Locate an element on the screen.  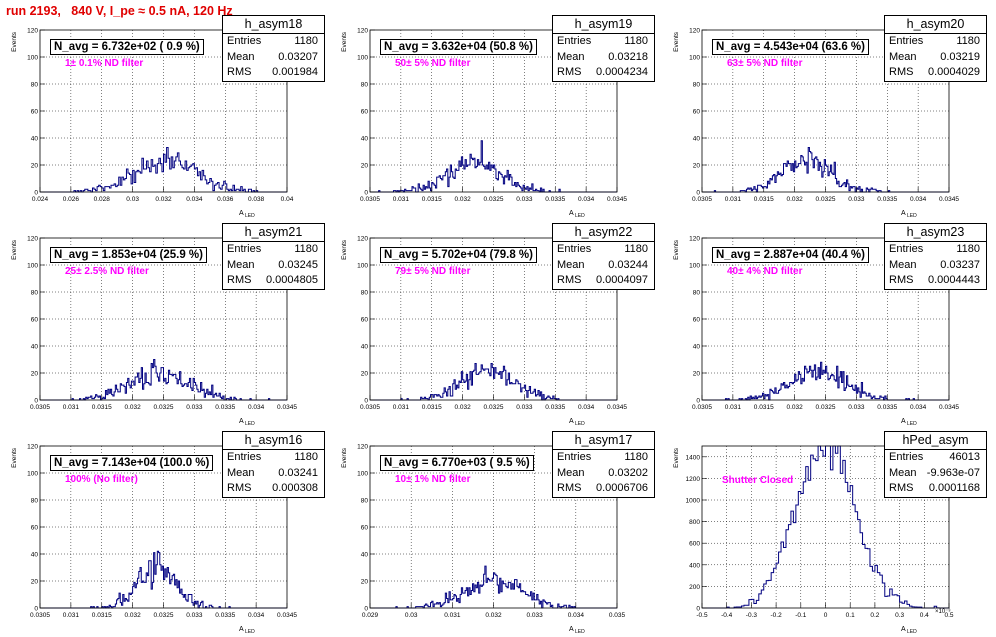
stats-value: 0.03237 is located at coordinates (960, 264).